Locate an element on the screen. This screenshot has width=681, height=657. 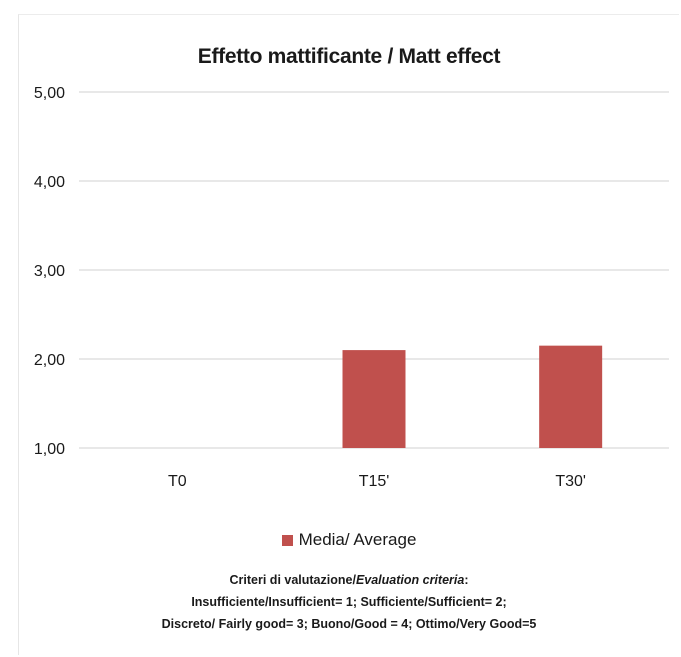
x-tick-label: T30' is located at coordinates (570, 481).